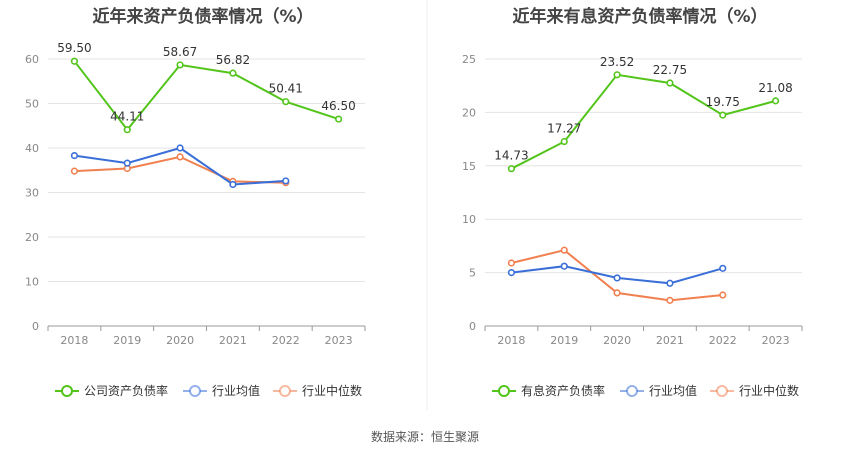 This screenshot has width=850, height=459. Describe the element at coordinates (472, 273) in the screenshot. I see `y-tick-label: 5` at that location.